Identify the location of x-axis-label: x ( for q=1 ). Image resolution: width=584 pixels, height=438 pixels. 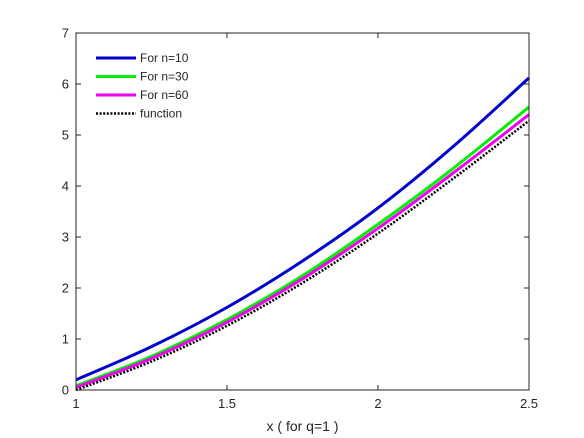
(303, 426).